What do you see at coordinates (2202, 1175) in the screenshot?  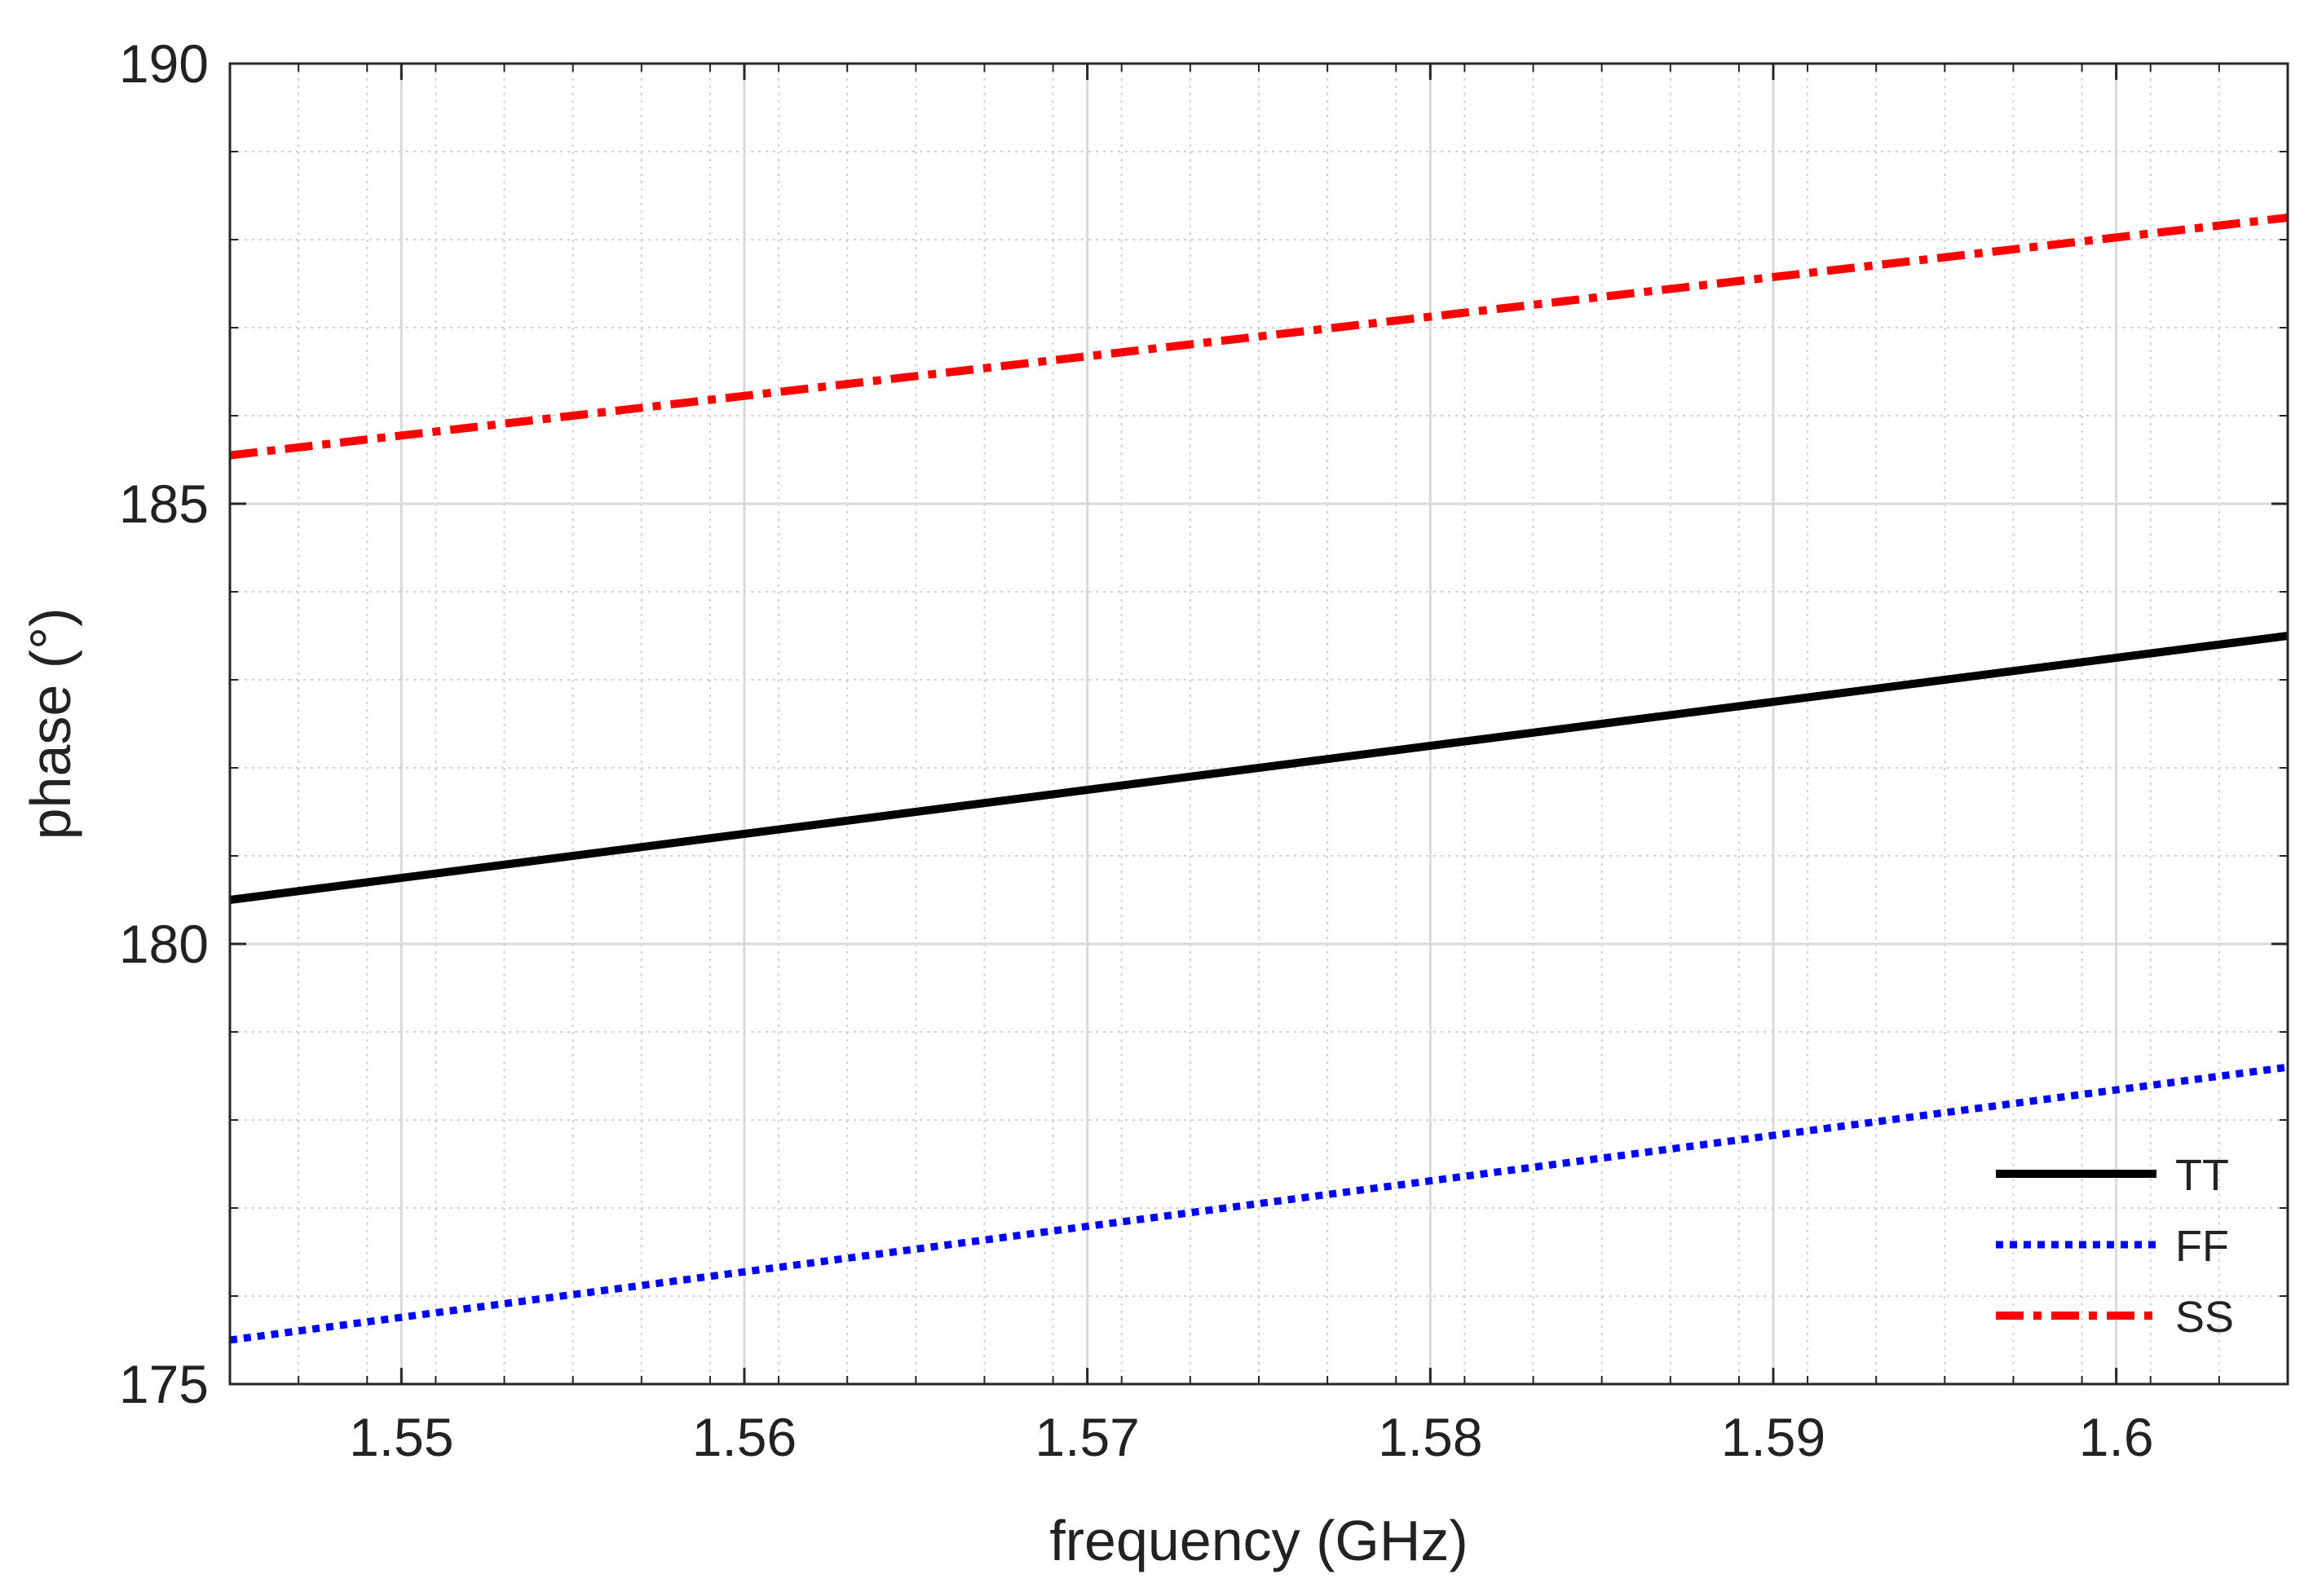 I see `legend-label-tt: TT` at bounding box center [2202, 1175].